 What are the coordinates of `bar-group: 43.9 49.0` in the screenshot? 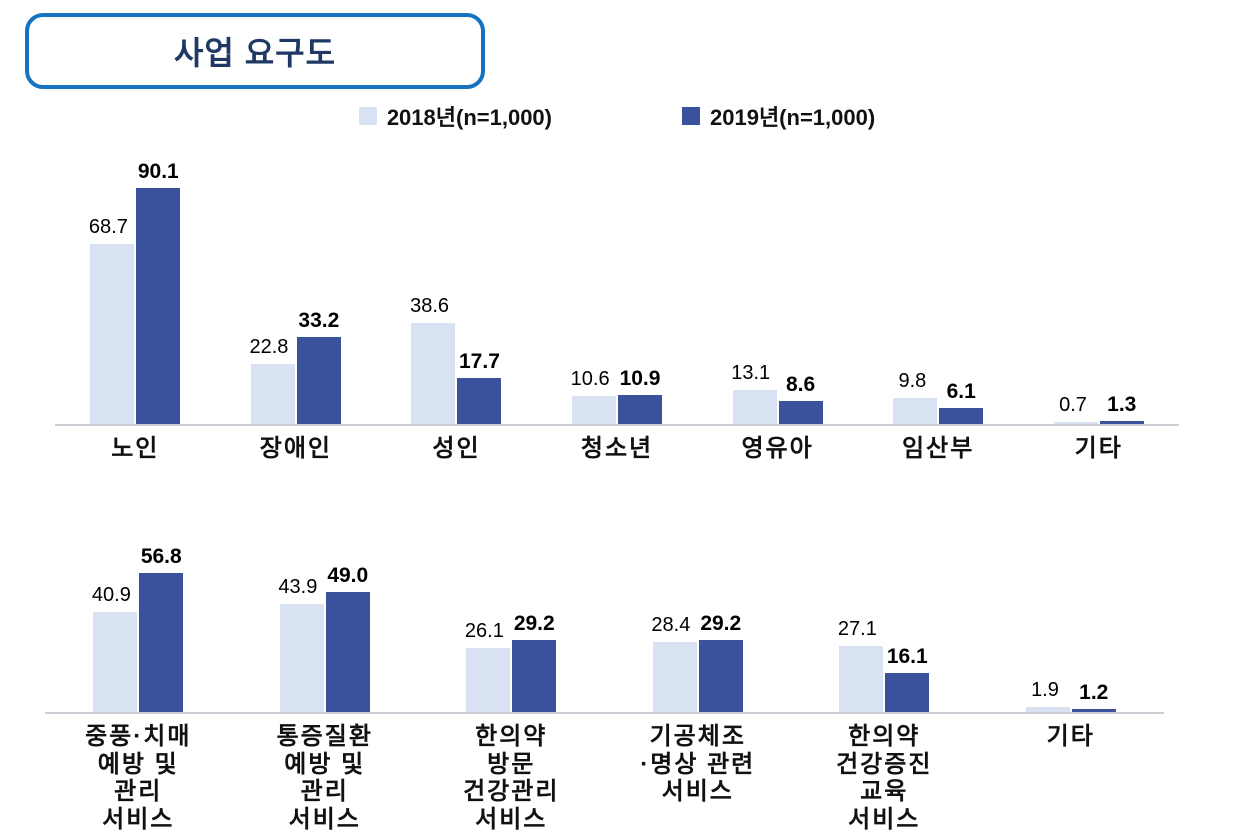 It's located at (325, 626).